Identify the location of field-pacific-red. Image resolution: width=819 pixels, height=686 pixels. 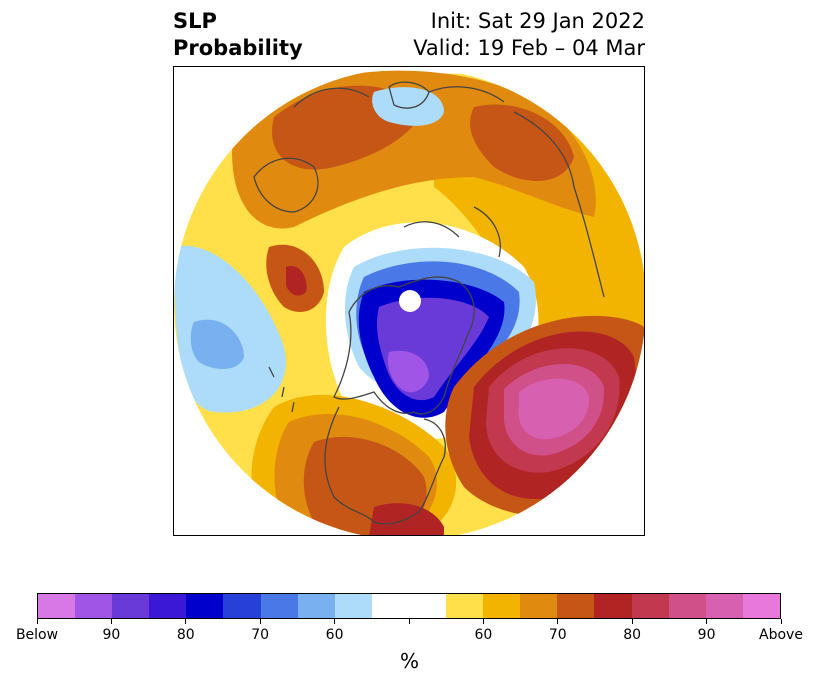
(296, 281).